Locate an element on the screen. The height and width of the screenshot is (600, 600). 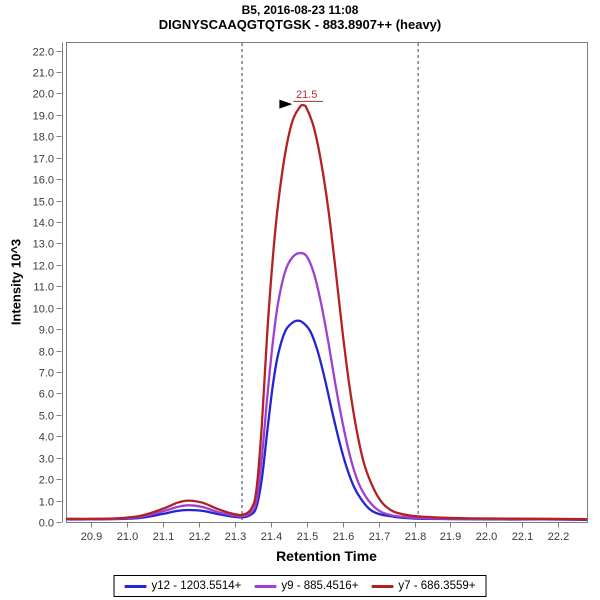
legend-label-y12: y12 - 1203.5514+ is located at coordinates (196, 586).